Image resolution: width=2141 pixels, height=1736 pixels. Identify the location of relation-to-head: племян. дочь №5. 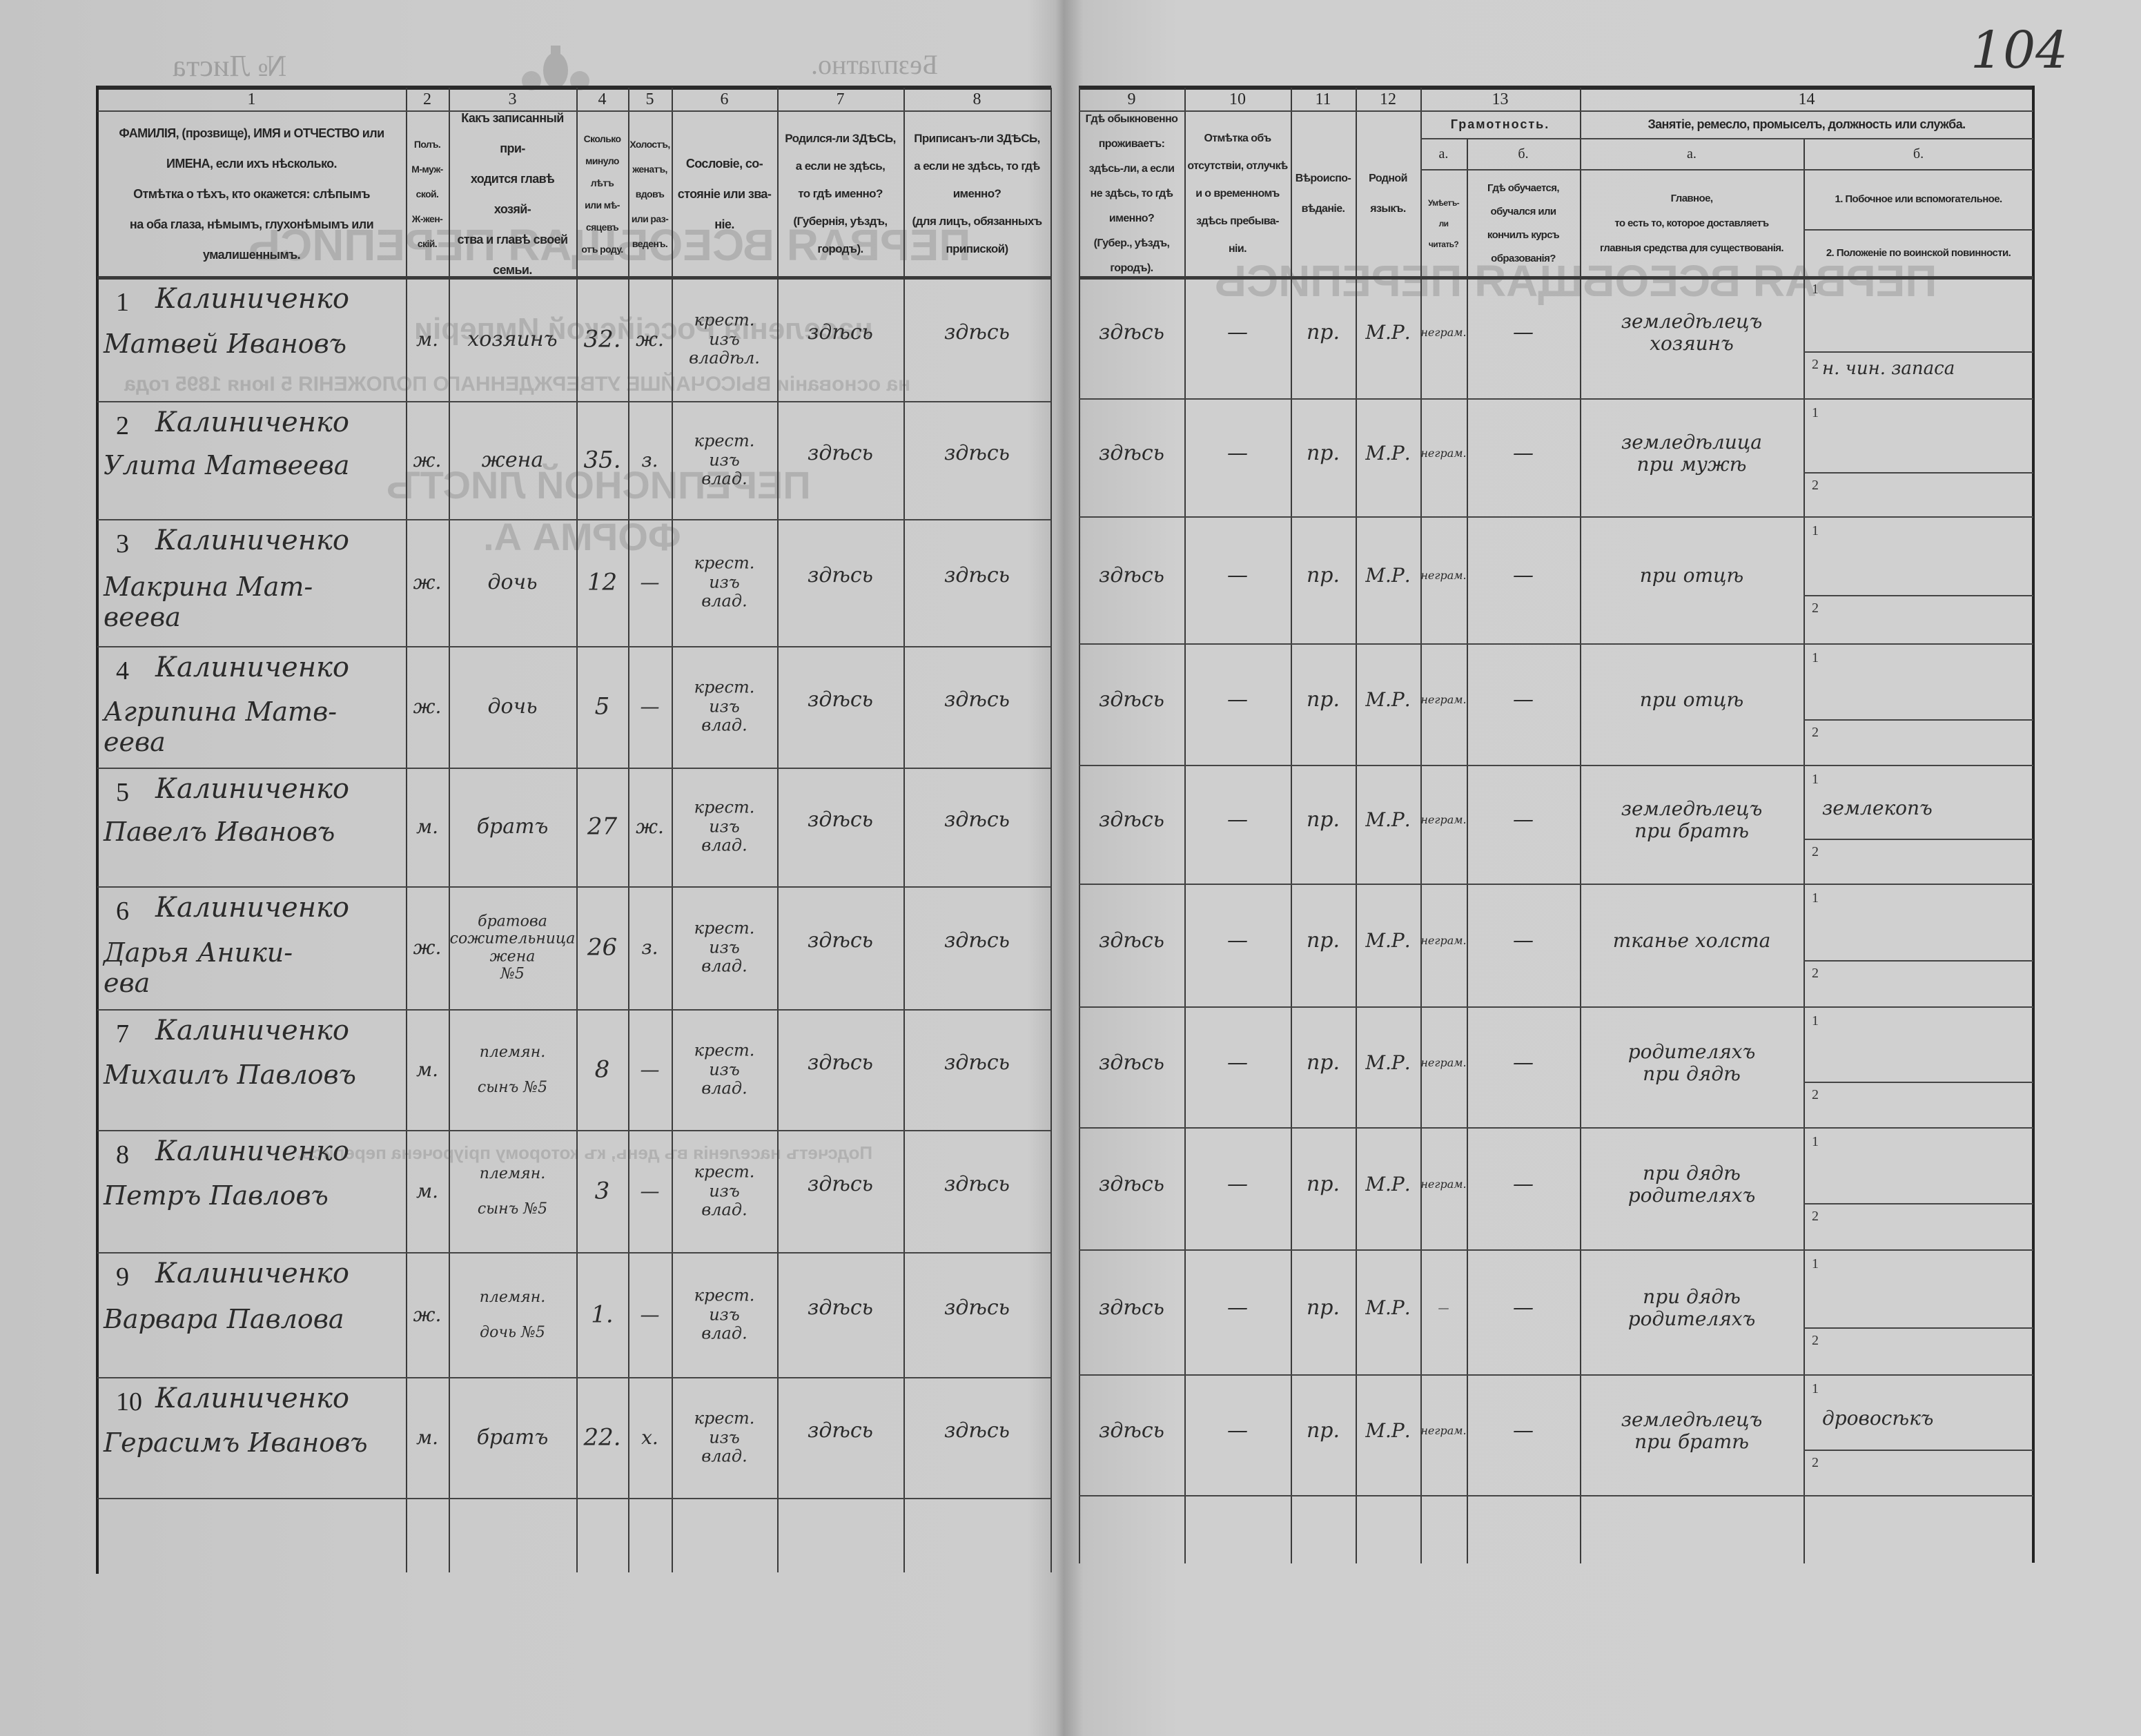
(512, 1315).